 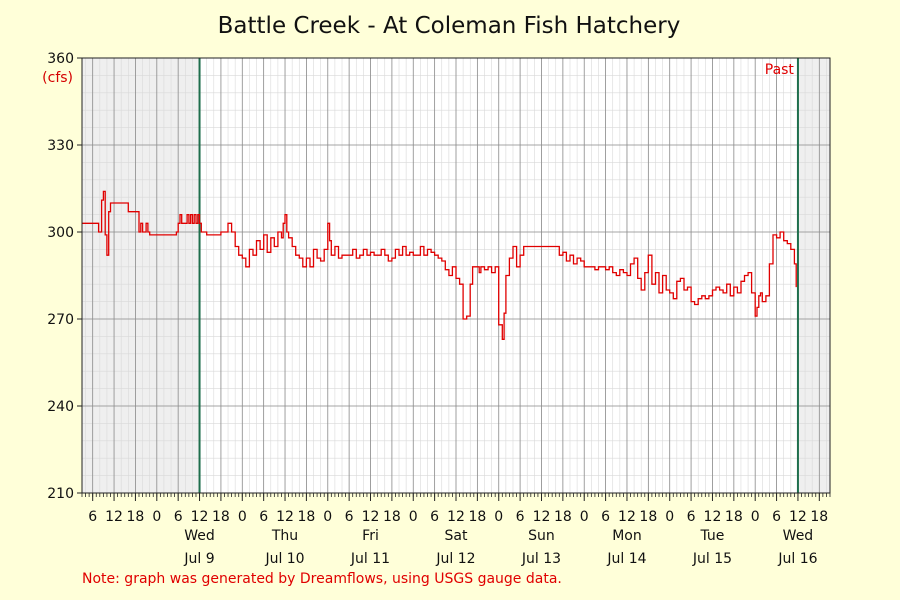 What do you see at coordinates (370, 536) in the screenshot?
I see `day-weekday-label: Fri` at bounding box center [370, 536].